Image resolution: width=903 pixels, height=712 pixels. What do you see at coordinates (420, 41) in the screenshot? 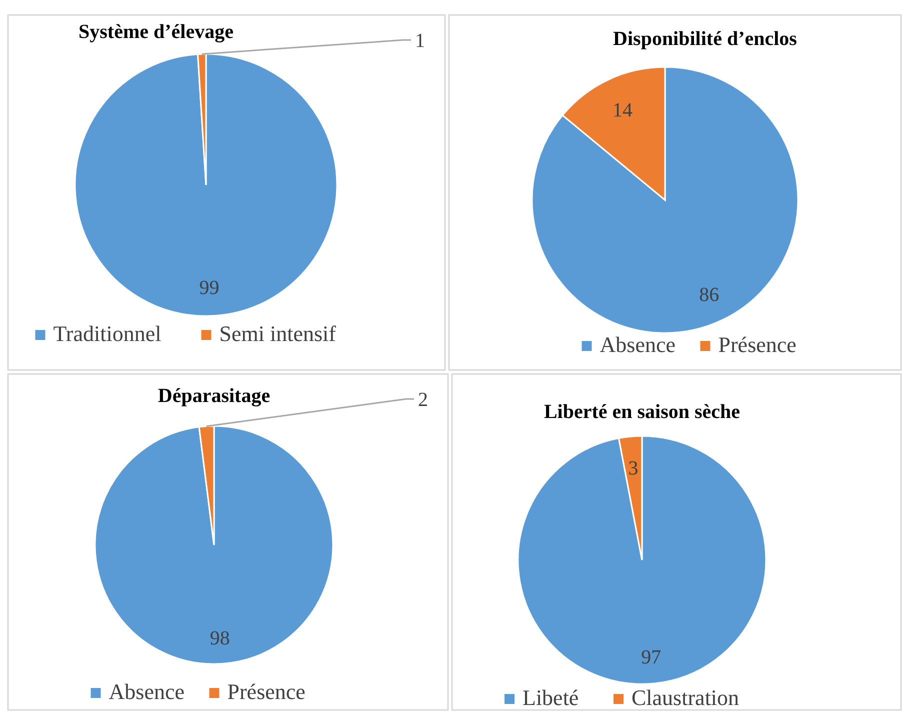
I see `data-label: 1` at bounding box center [420, 41].